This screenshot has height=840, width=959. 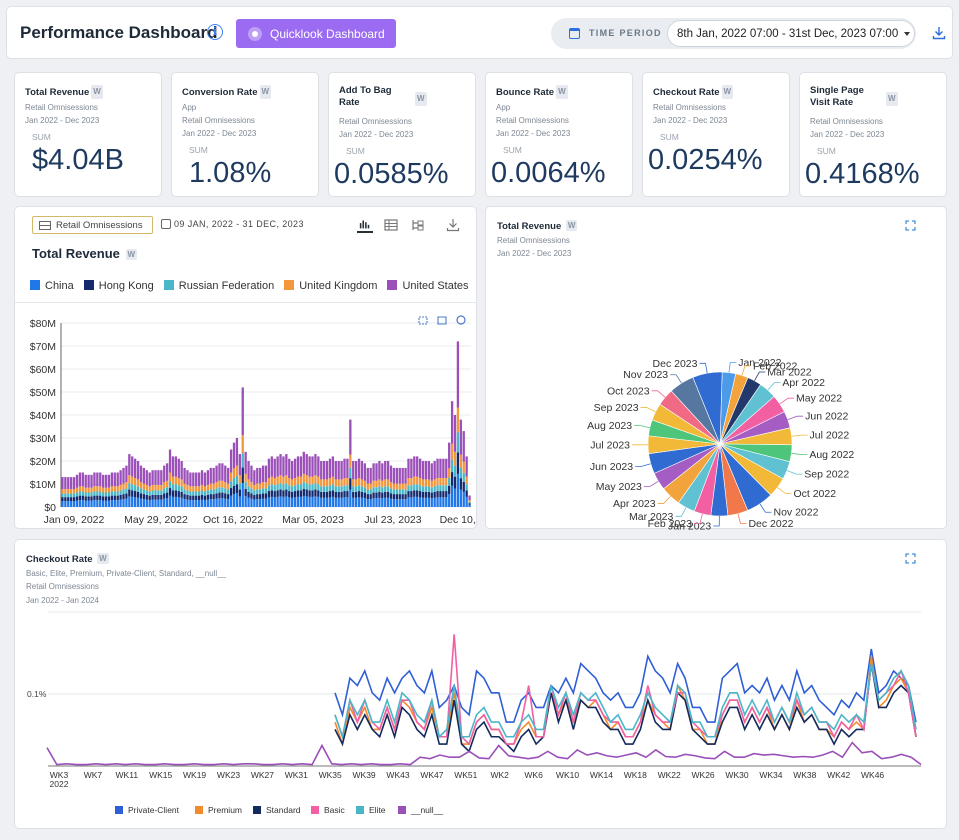 I want to click on legend-item: Elite, so click(x=371, y=810).